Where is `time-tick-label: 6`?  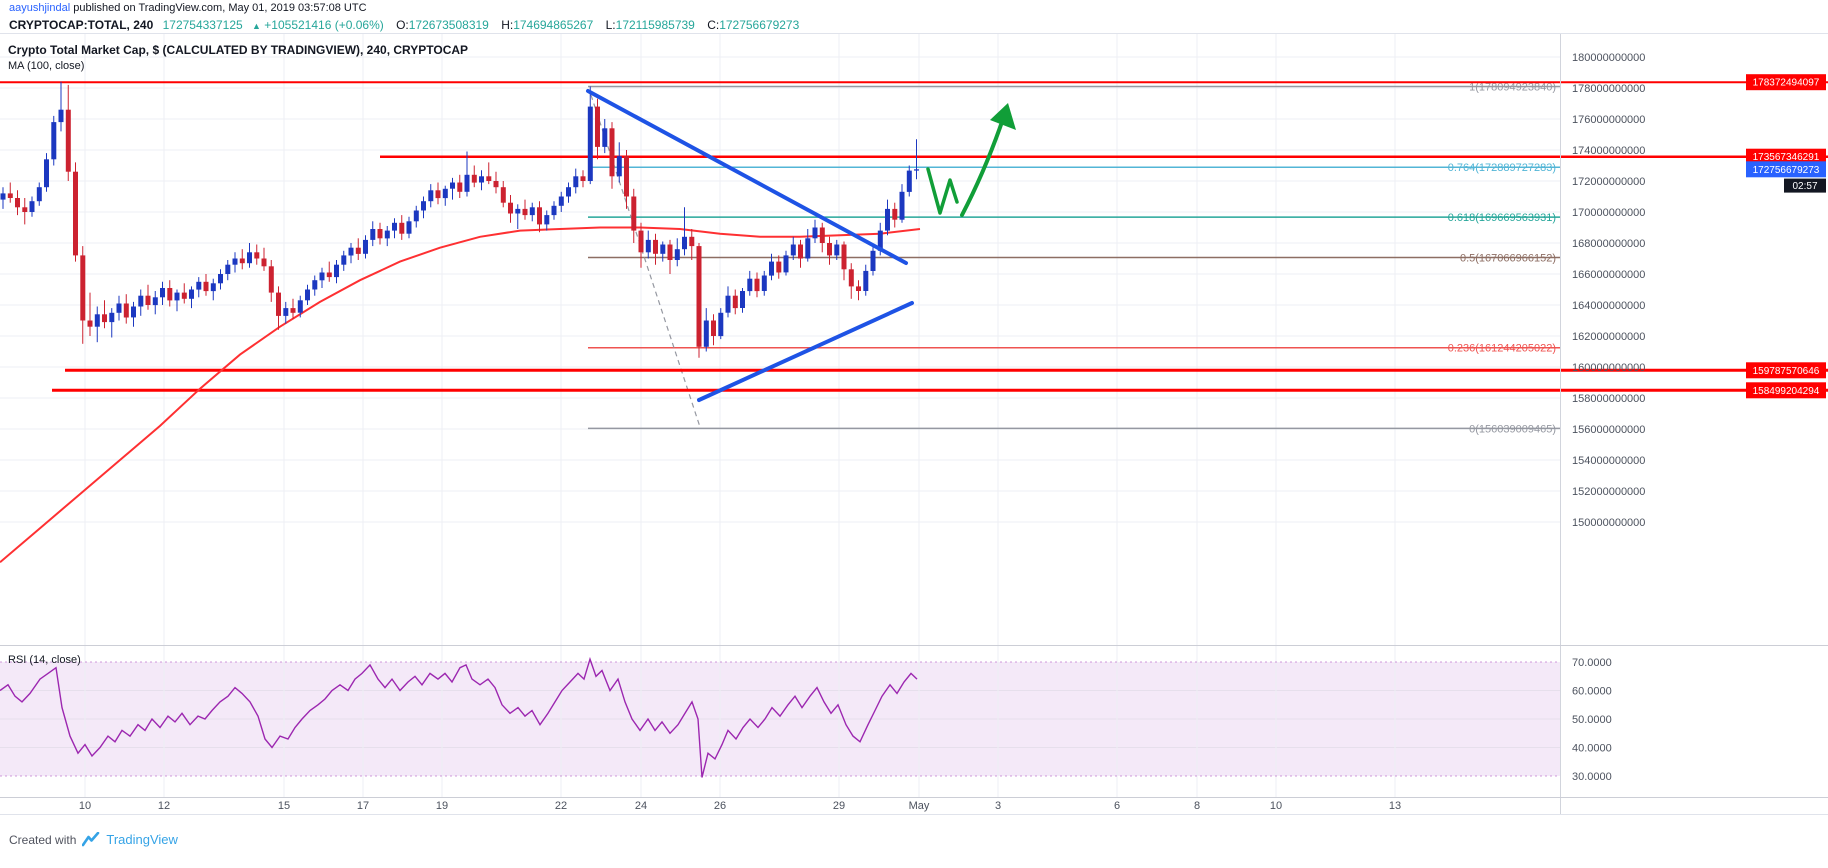
time-tick-label: 6 is located at coordinates (1117, 806).